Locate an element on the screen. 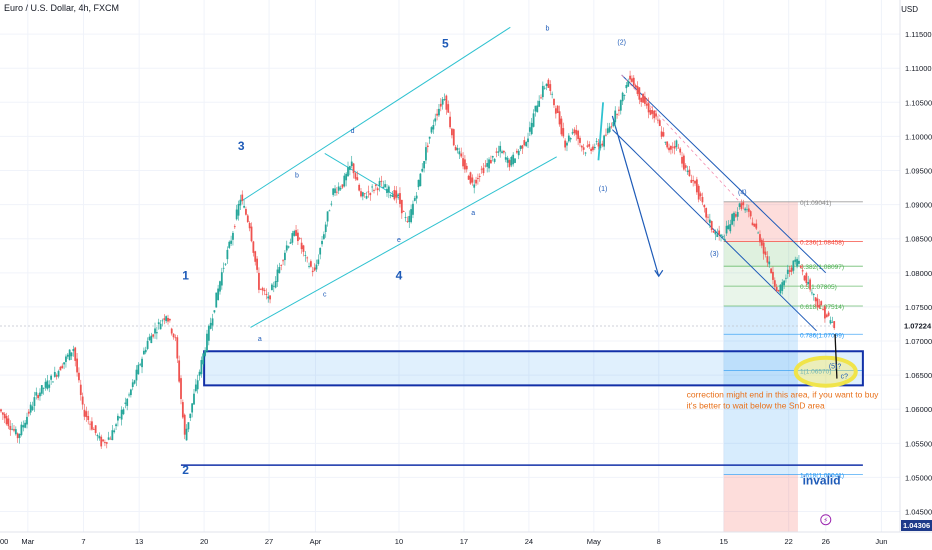 The height and width of the screenshot is (550, 932). currency-label: USD is located at coordinates (909, 9).